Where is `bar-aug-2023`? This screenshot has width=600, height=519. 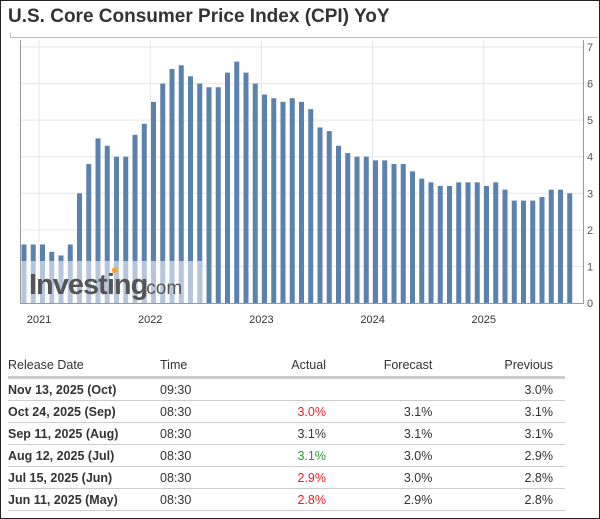
bar-aug-2023 is located at coordinates (338, 224).